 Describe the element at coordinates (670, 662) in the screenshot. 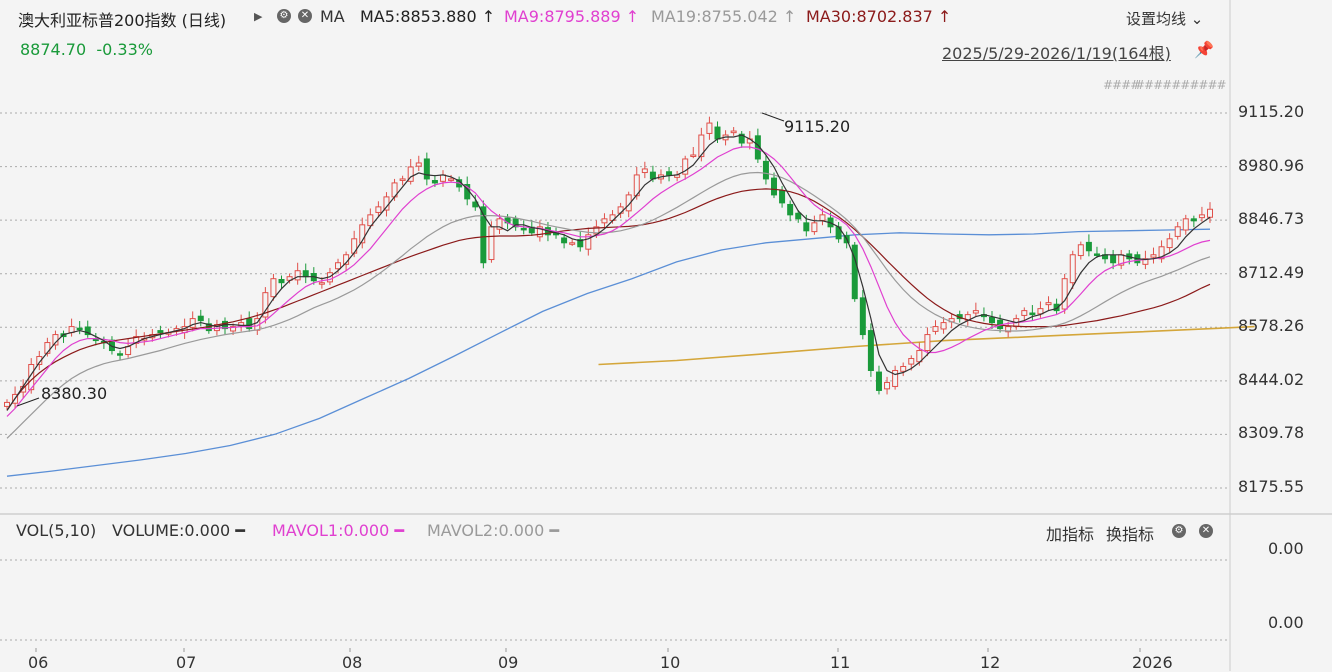

I see `x-tick-label: 10` at that location.